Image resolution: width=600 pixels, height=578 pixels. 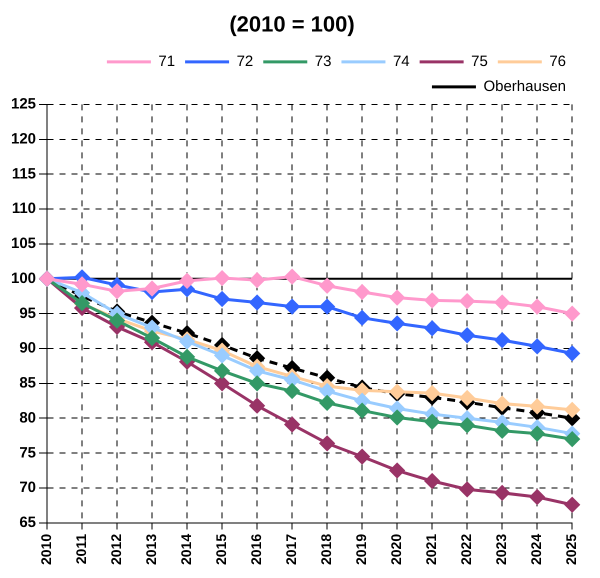 What do you see at coordinates (360, 550) in the screenshot?
I see `x-tick-label: 2019` at bounding box center [360, 550].